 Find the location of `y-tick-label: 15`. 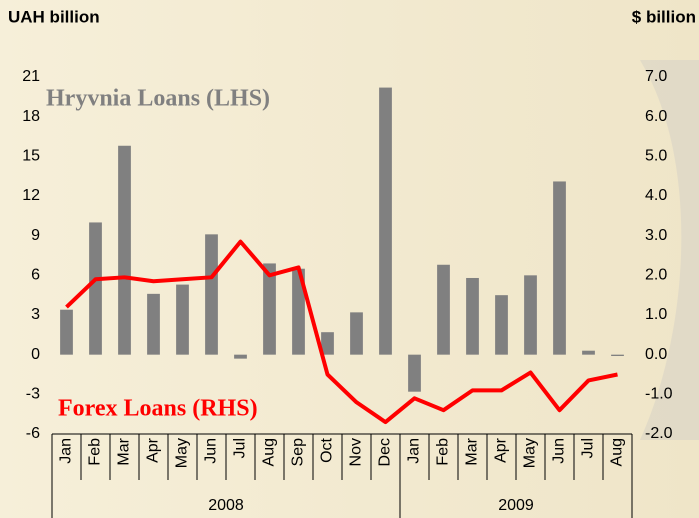

y-tick-label: 15 is located at coordinates (31, 156).